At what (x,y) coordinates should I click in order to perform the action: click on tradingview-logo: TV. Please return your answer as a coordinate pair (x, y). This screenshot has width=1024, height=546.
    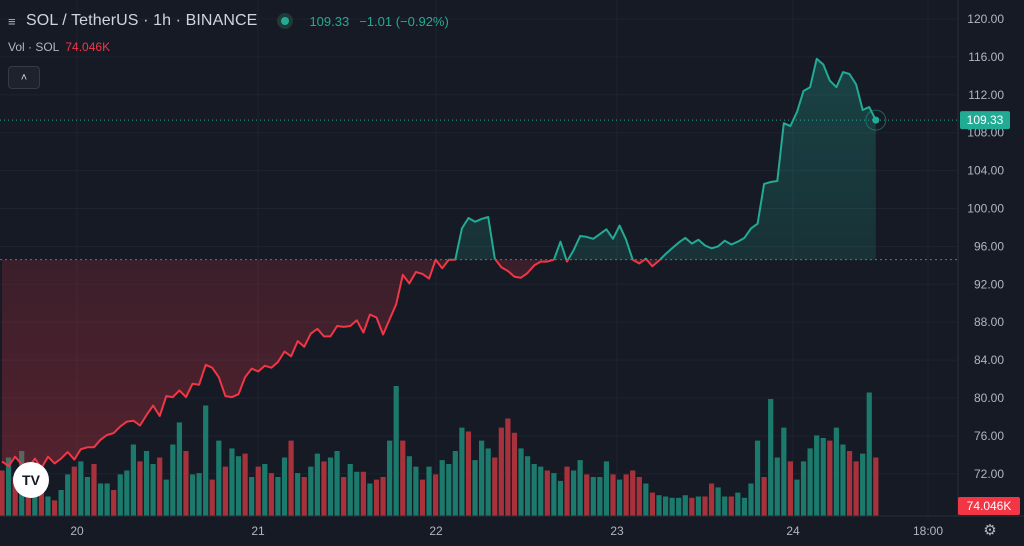
    Looking at the image, I should click on (31, 480).